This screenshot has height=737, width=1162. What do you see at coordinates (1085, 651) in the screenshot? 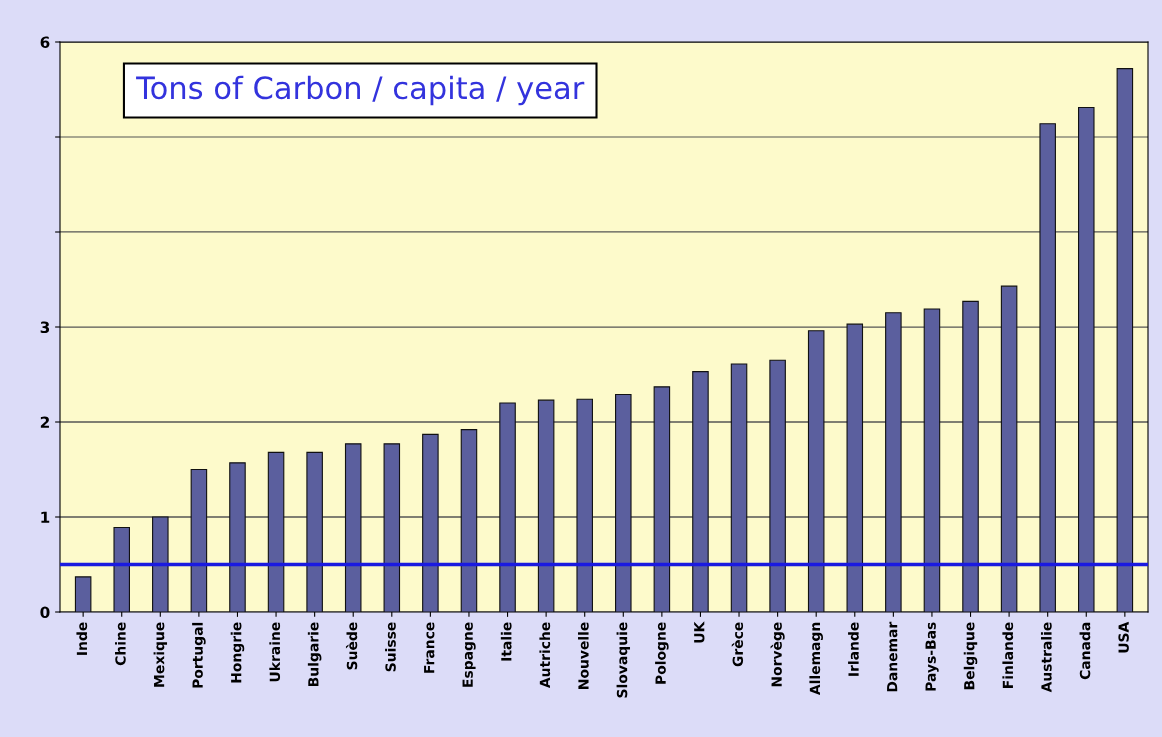
I see `x-tick-label: Canada` at bounding box center [1085, 651].